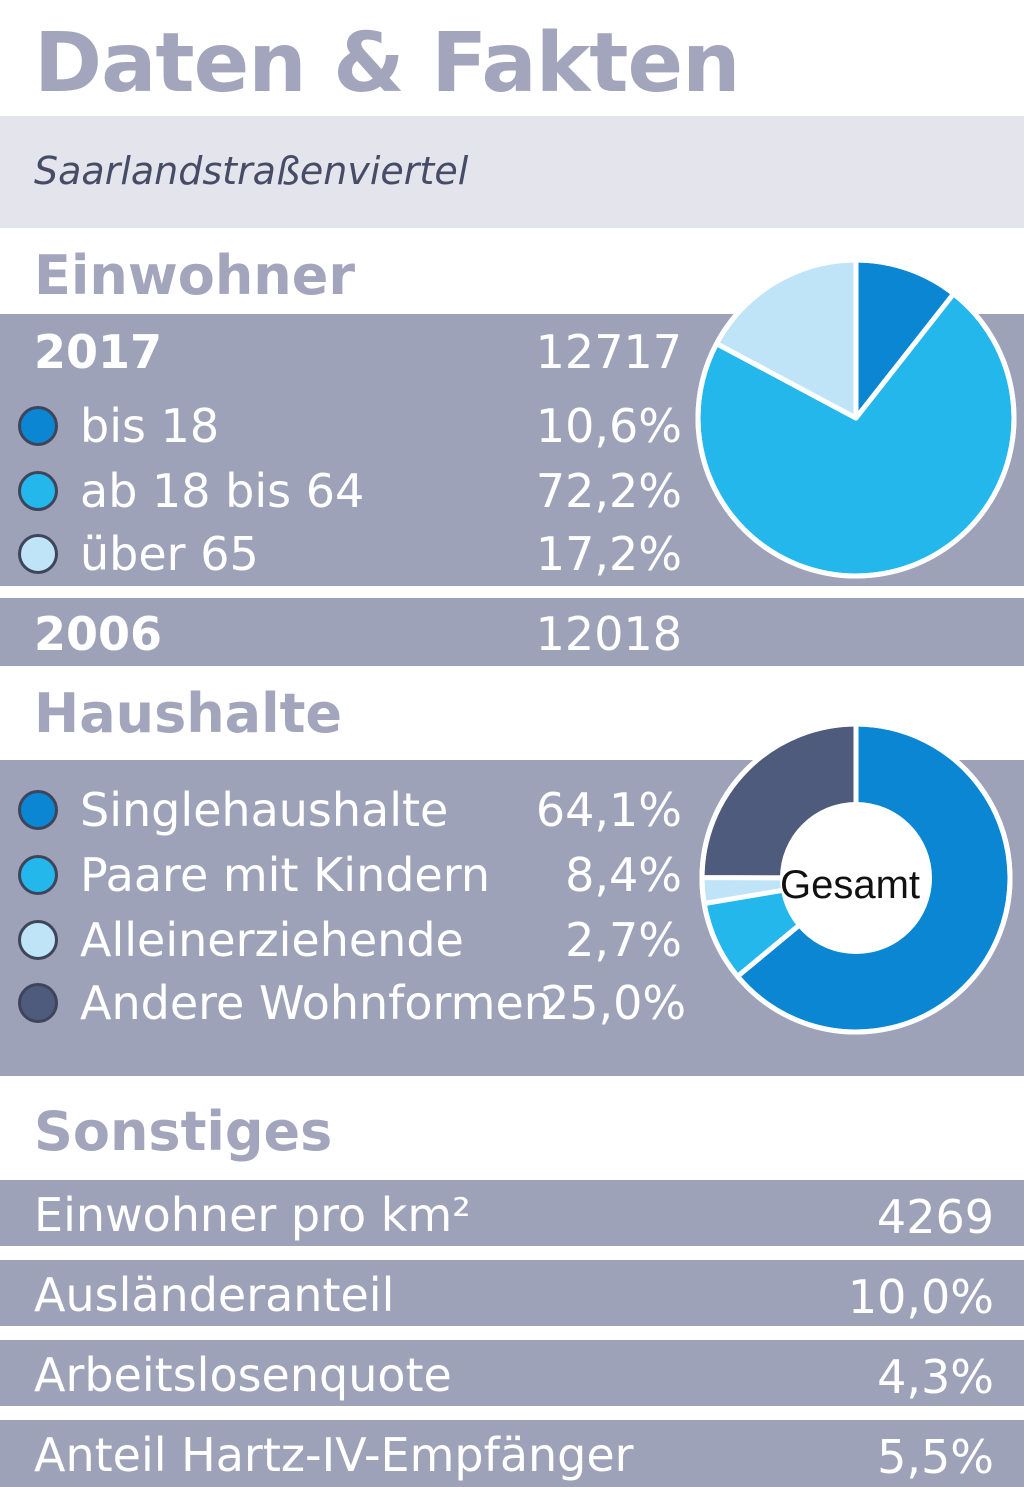 The image size is (1024, 1487). I want to click on sonstiges-label-auslaenderanteil: Ausländeranteil, so click(214, 1295).